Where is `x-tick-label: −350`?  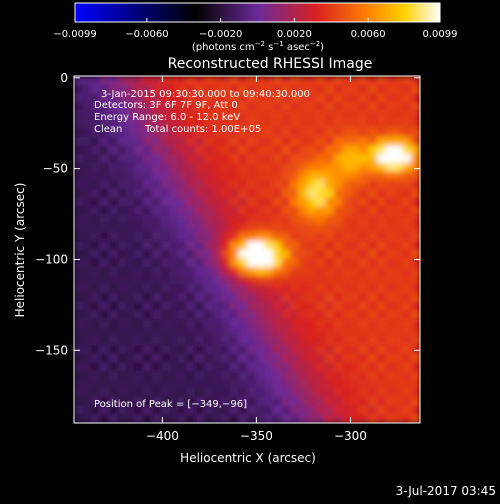 x-tick-label: −350 is located at coordinates (256, 436).